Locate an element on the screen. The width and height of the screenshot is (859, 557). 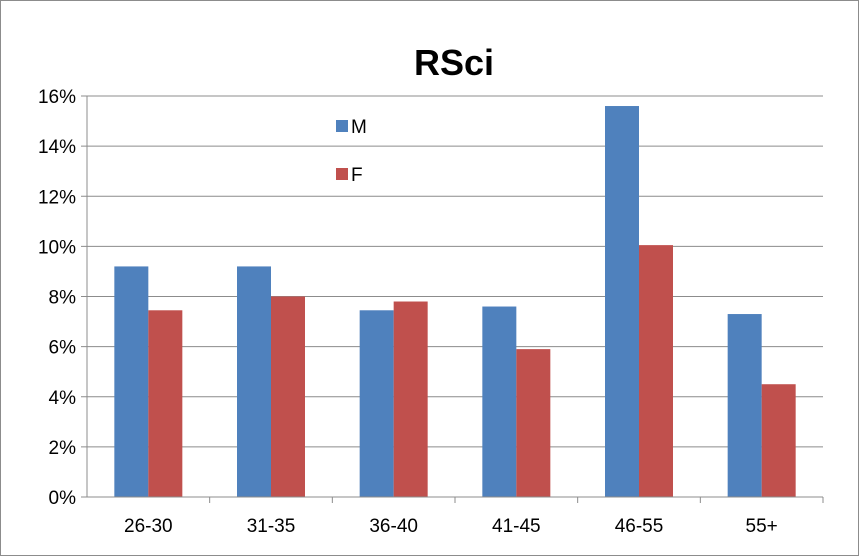
y-axis-ticks: 0% 2% 4% 6% 8% 10% 12% 14% 16% is located at coordinates (57, 298).